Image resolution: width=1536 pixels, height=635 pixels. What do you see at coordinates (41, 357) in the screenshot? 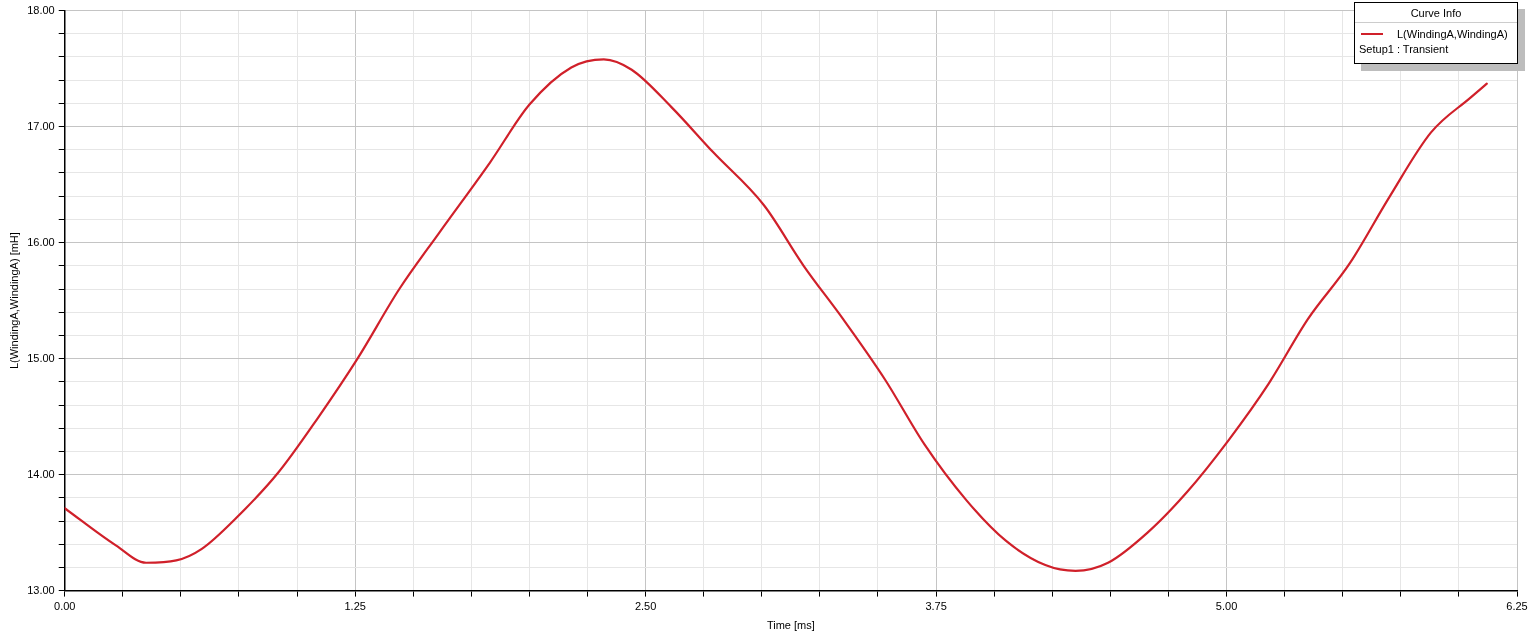
I see `y-tick-label: 15.00` at bounding box center [41, 357].